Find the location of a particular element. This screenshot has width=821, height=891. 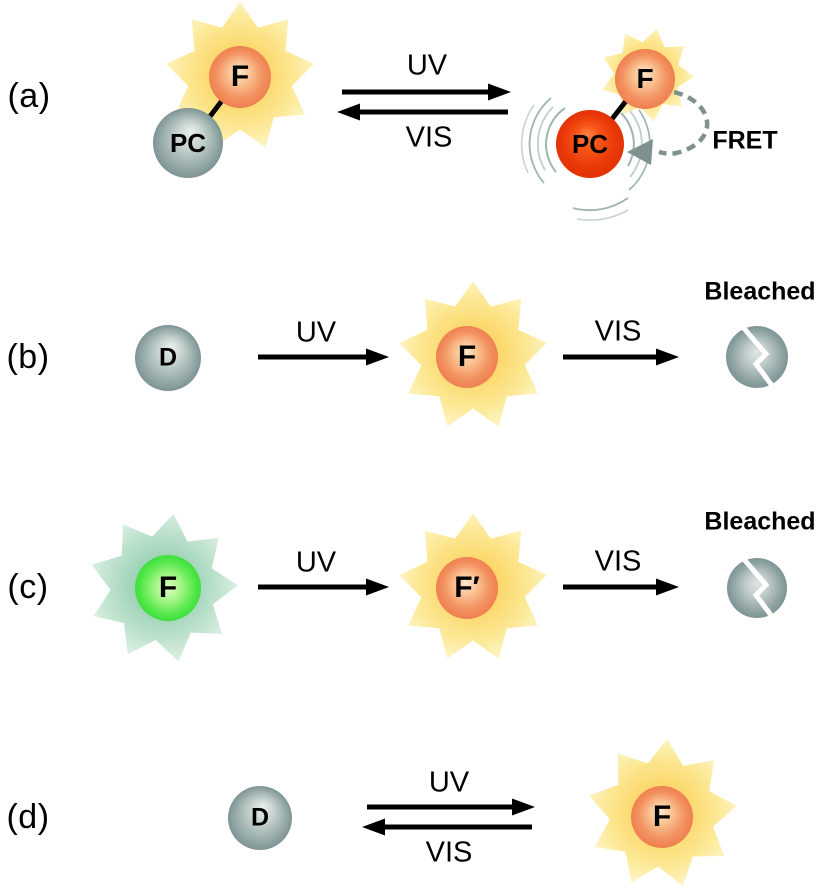

panel-c-converted-fluorophore-glow-icon is located at coordinates (473, 586).